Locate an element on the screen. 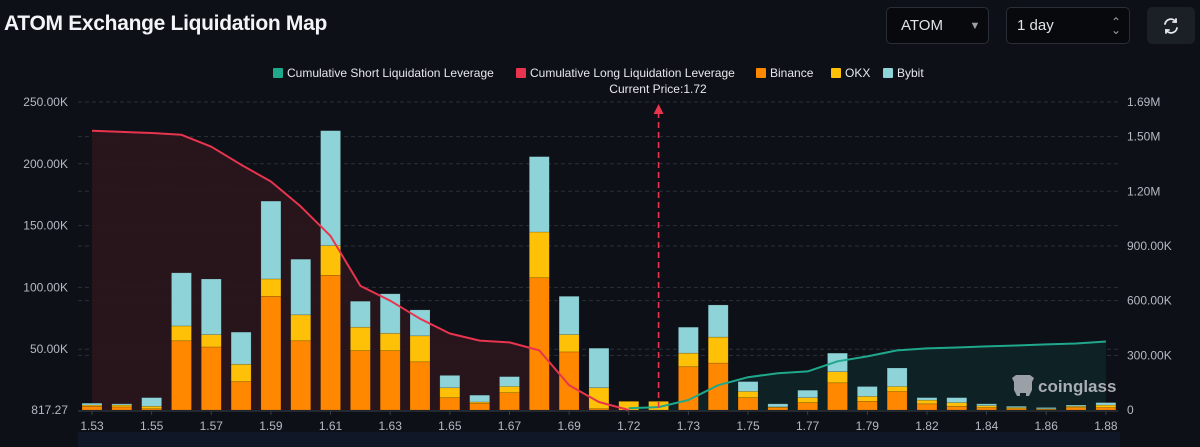  symbol-select-value: ATOM is located at coordinates (922, 25).